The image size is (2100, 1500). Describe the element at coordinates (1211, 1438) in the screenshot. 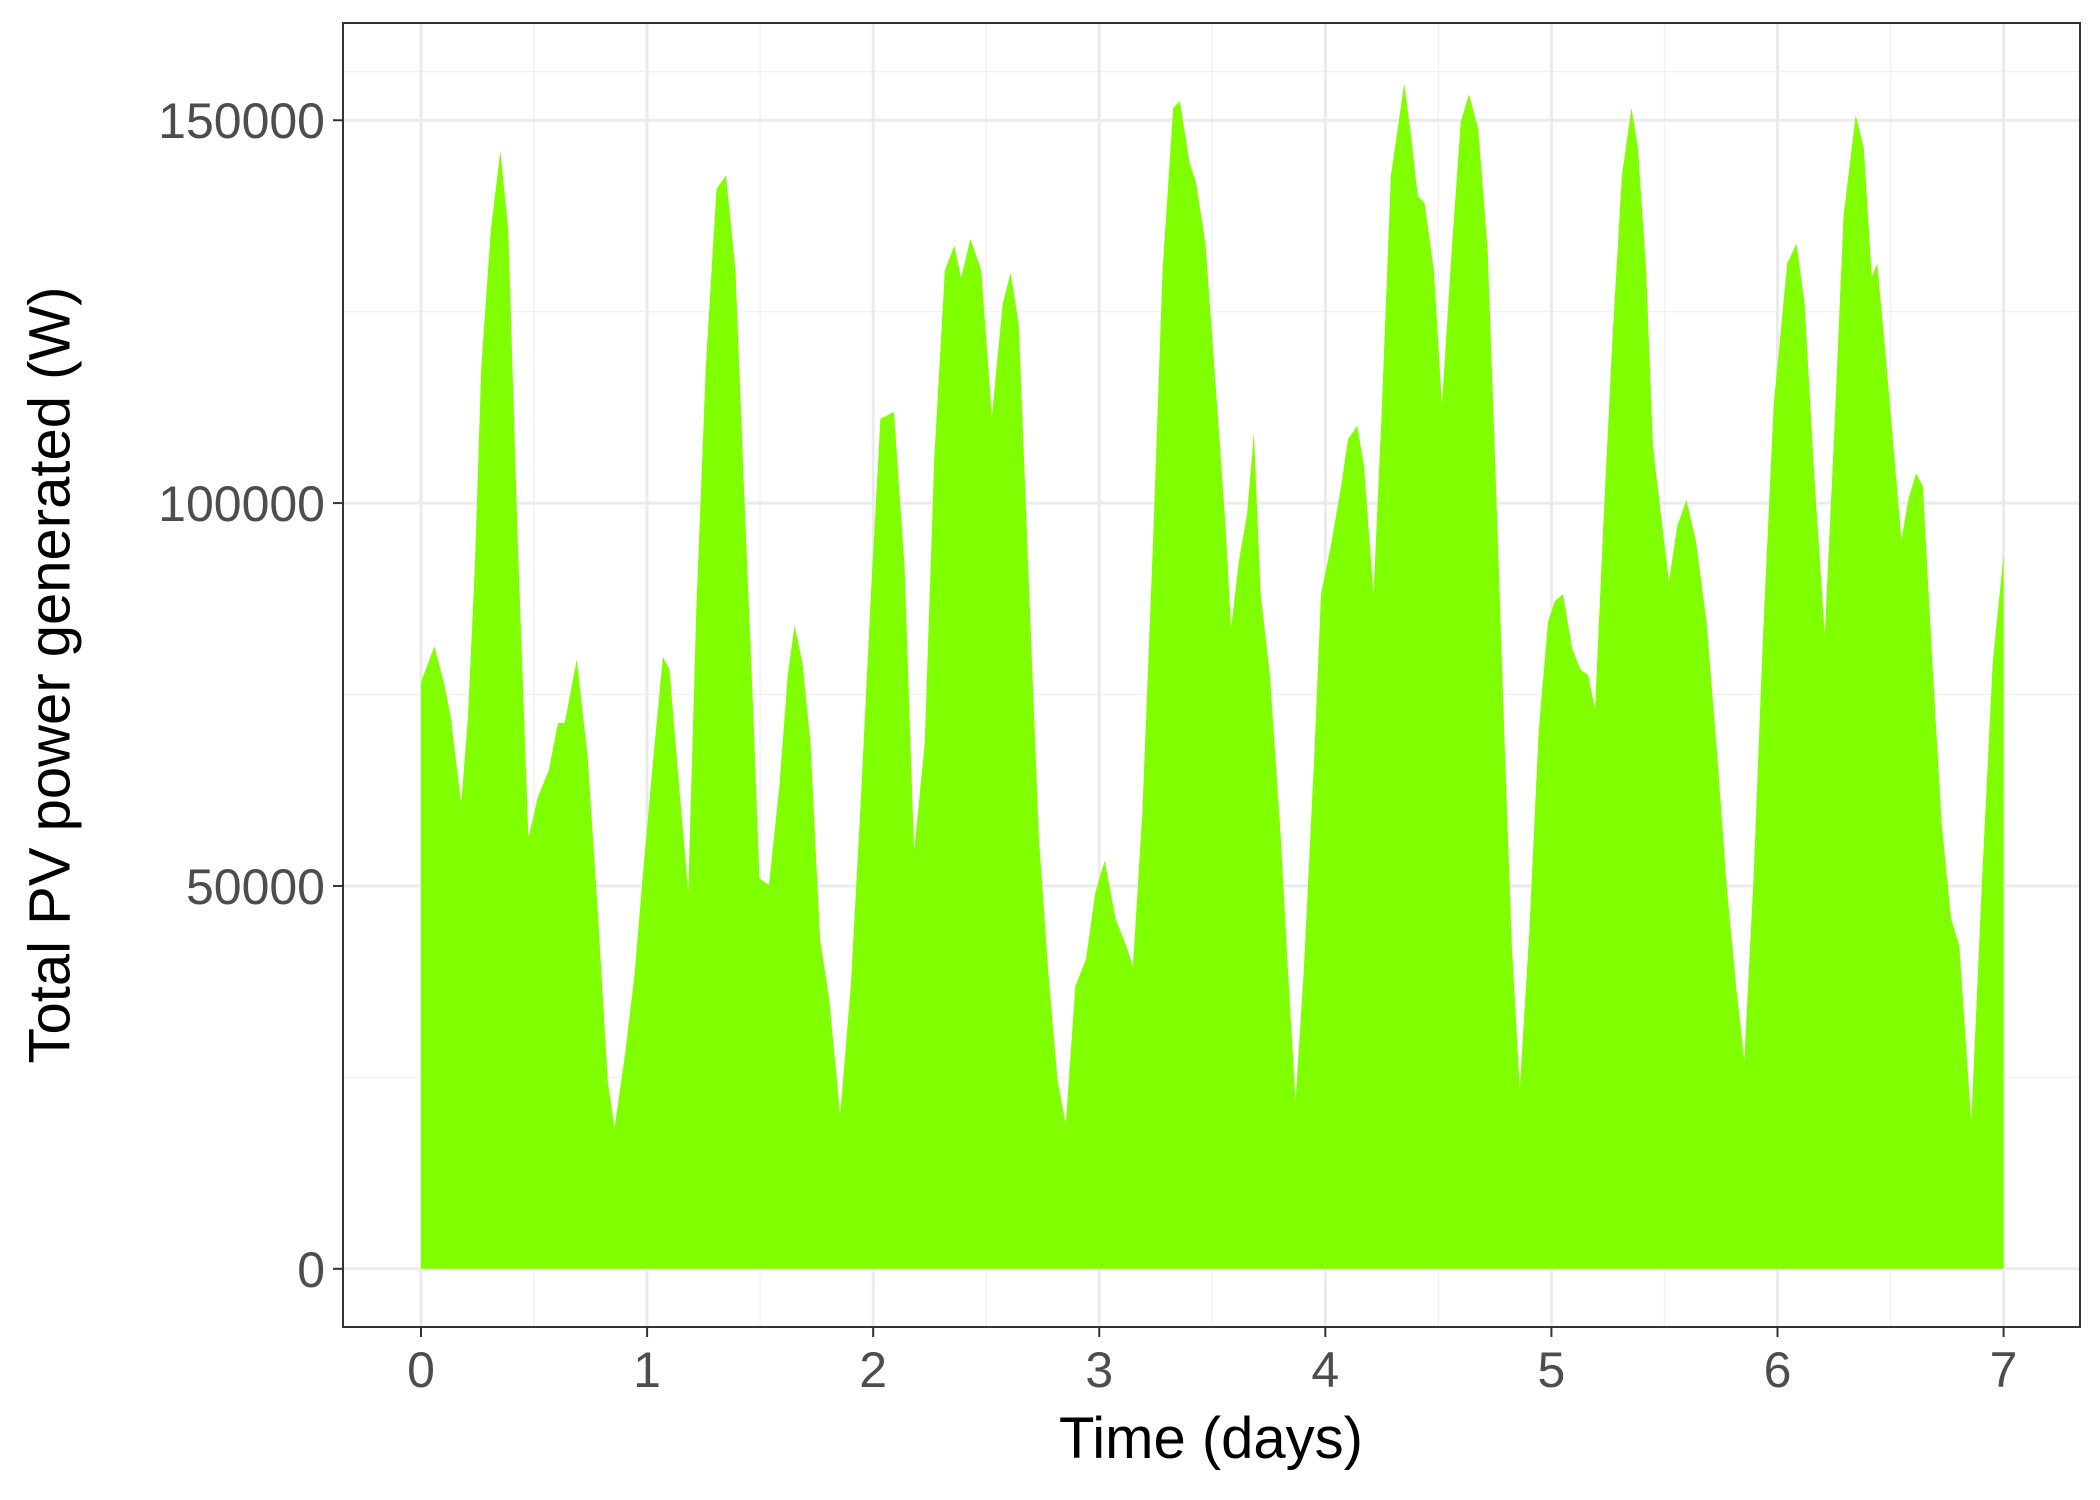

I see `x-axis-title: Time (days)` at that location.